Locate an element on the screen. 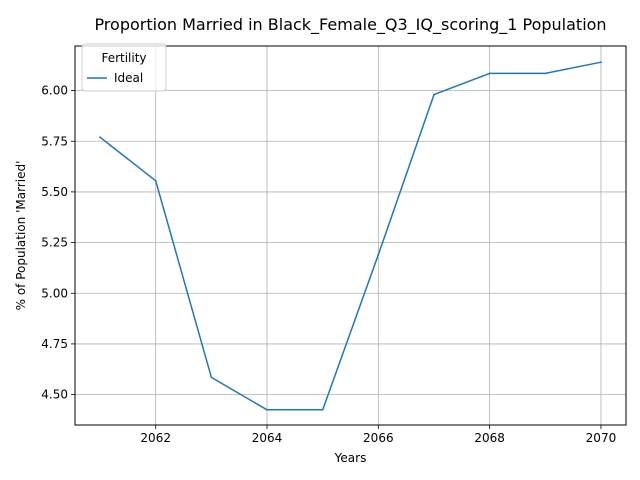  x-tick-label: 2064 is located at coordinates (267, 438).